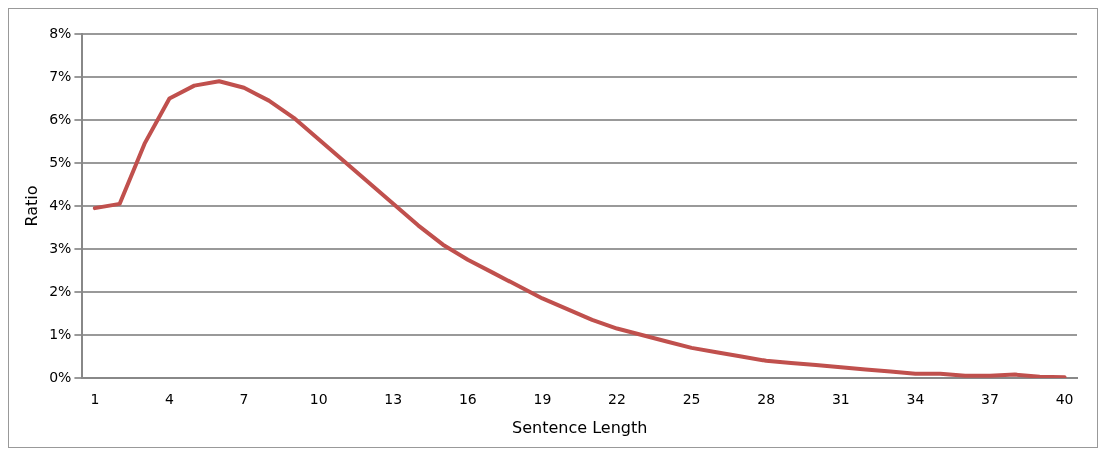  I want to click on x-tick-label: 37, so click(990, 399).